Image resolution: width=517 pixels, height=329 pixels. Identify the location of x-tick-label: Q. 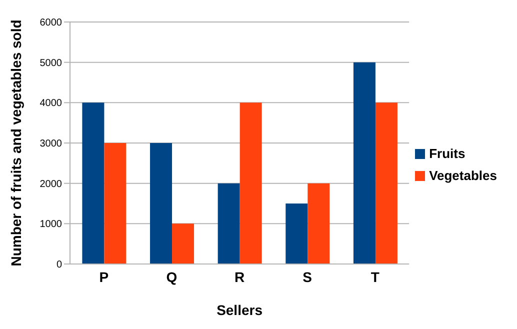
(172, 276).